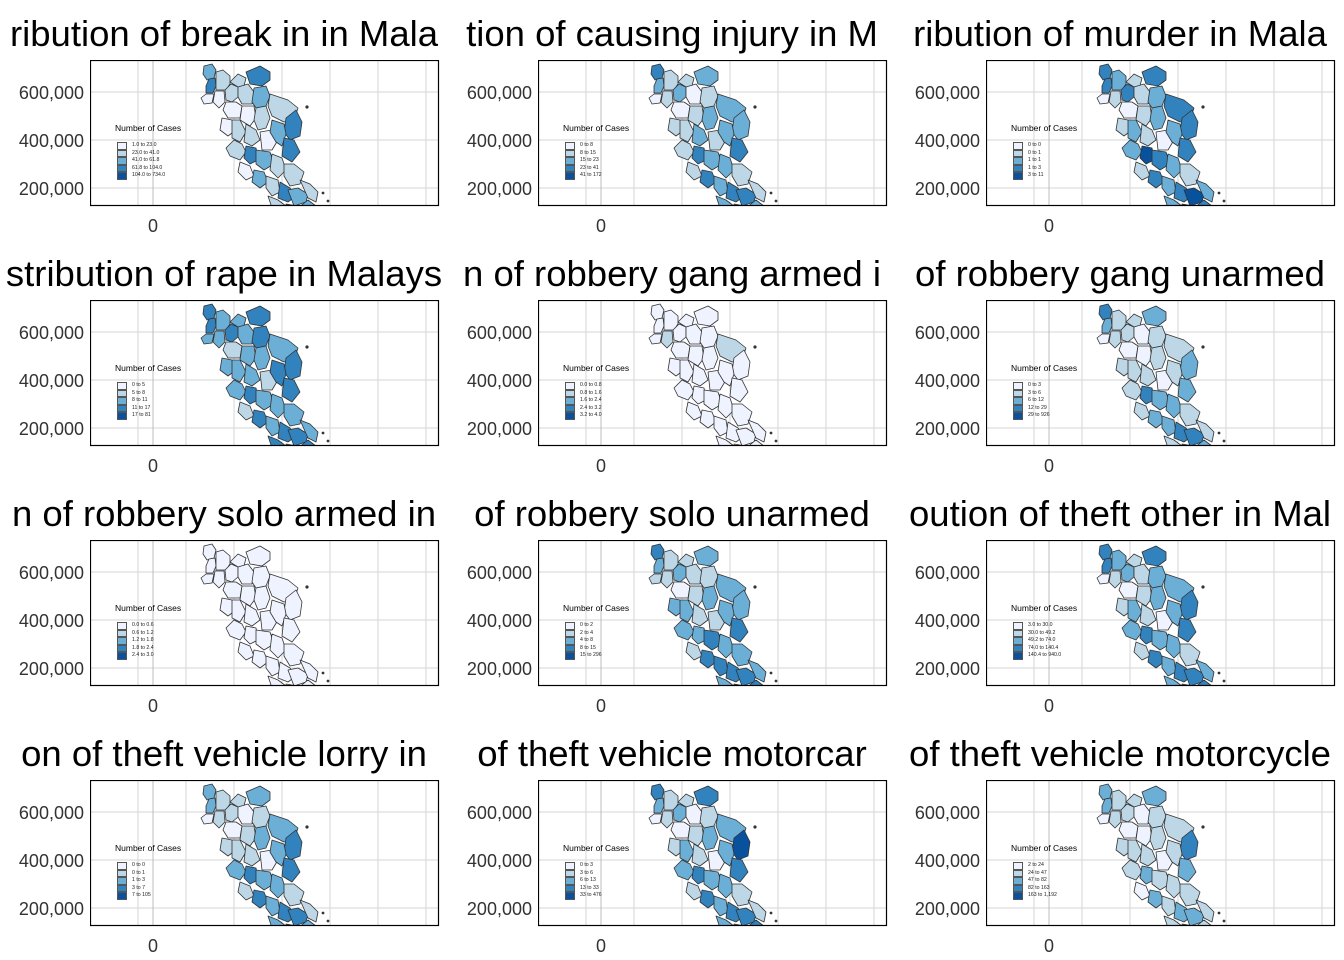 The width and height of the screenshot is (1344, 960). I want to click on legend-item: 8 to 11, so click(148, 401).